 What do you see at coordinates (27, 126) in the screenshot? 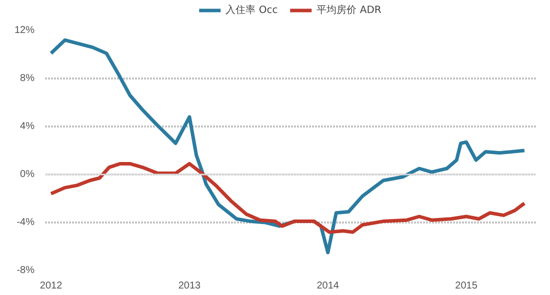
I see `y-tick-label: 4%` at bounding box center [27, 126].